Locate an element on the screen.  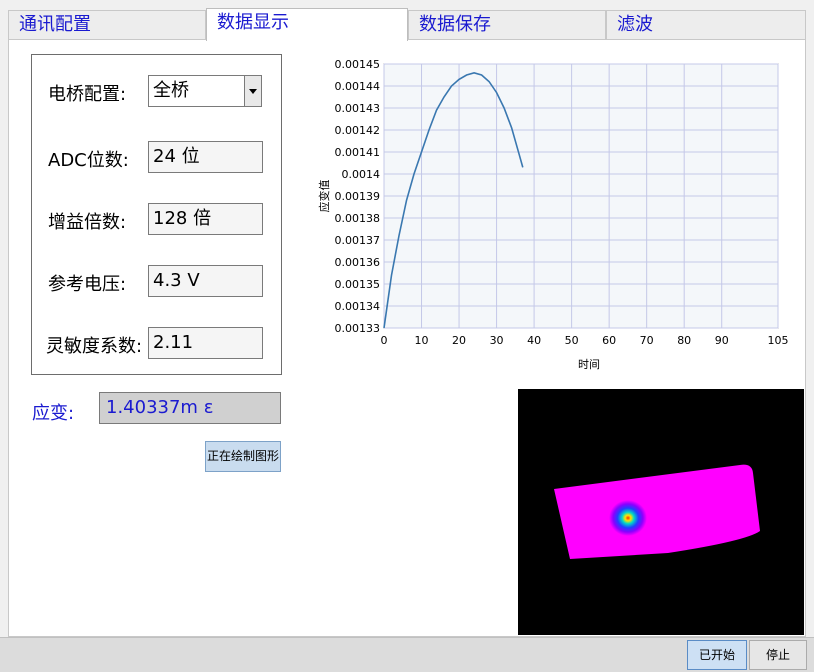
x-tick-label: 10 is located at coordinates (422, 340).